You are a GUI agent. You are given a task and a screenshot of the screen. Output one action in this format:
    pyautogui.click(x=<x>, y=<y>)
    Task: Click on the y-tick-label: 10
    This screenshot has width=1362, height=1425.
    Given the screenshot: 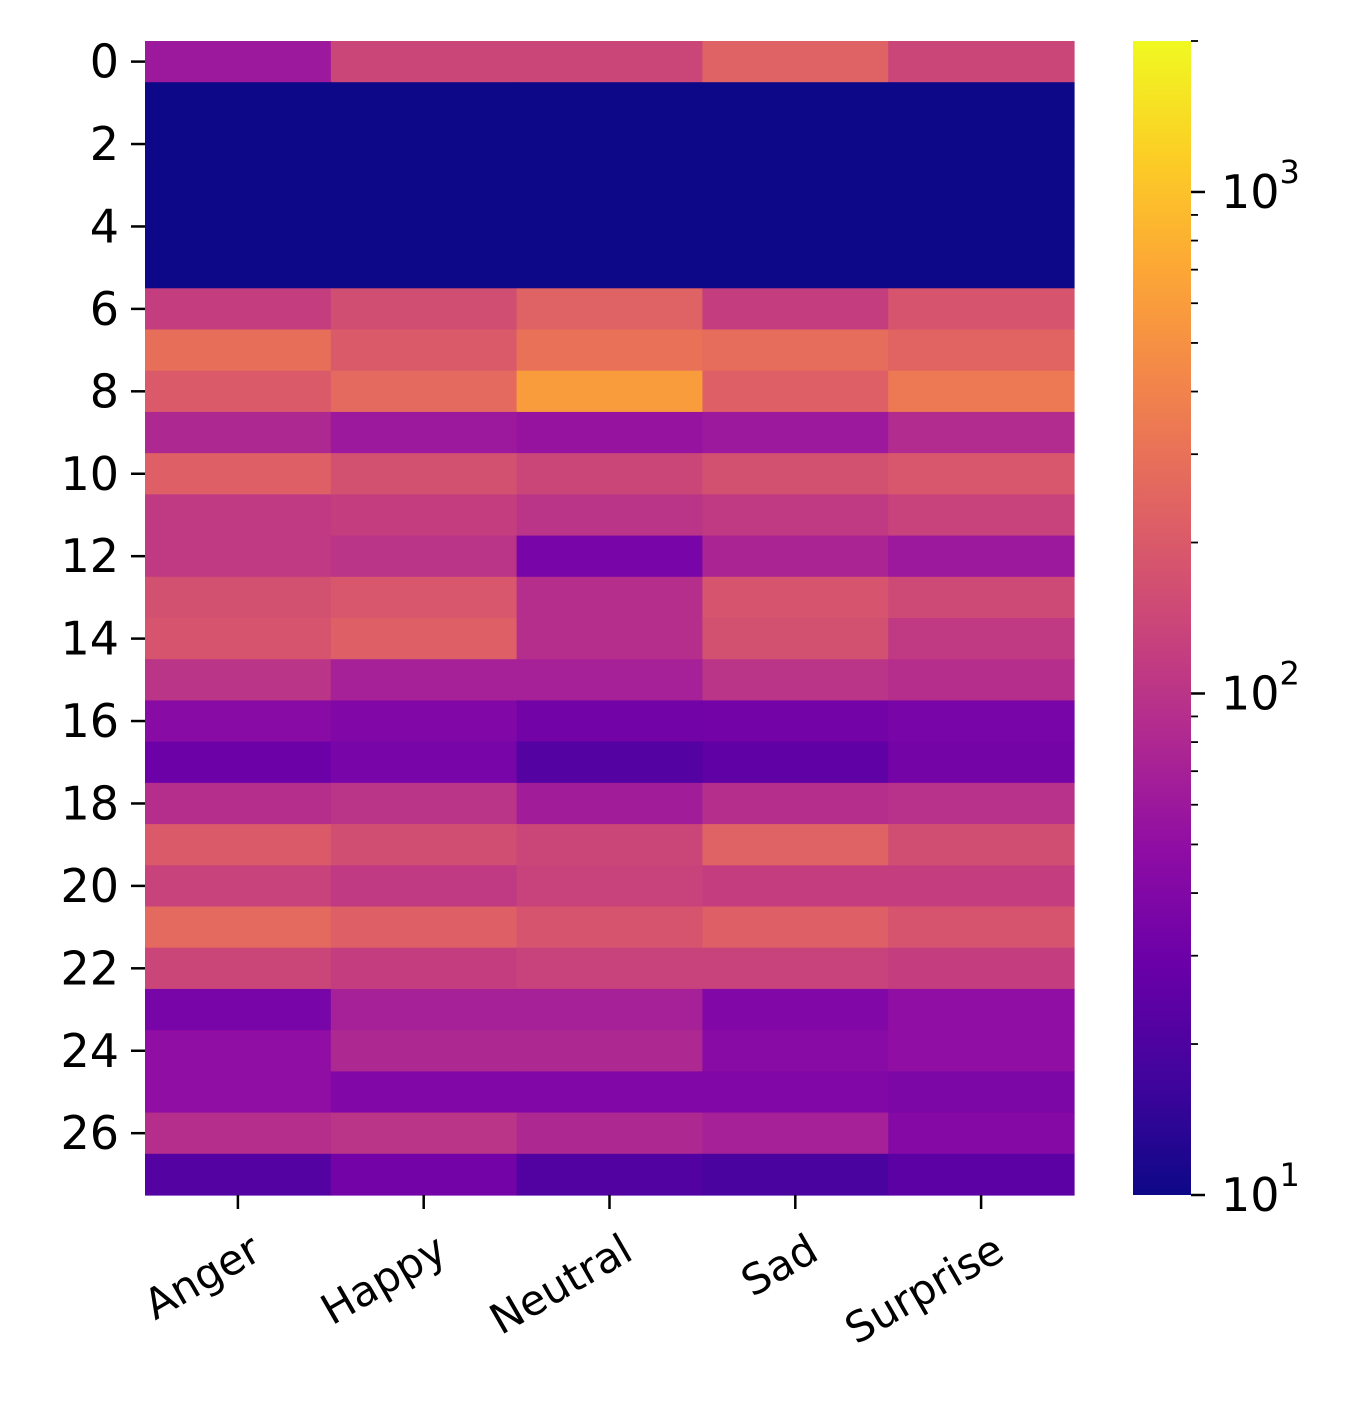 What is the action you would take?
    pyautogui.click(x=89, y=474)
    